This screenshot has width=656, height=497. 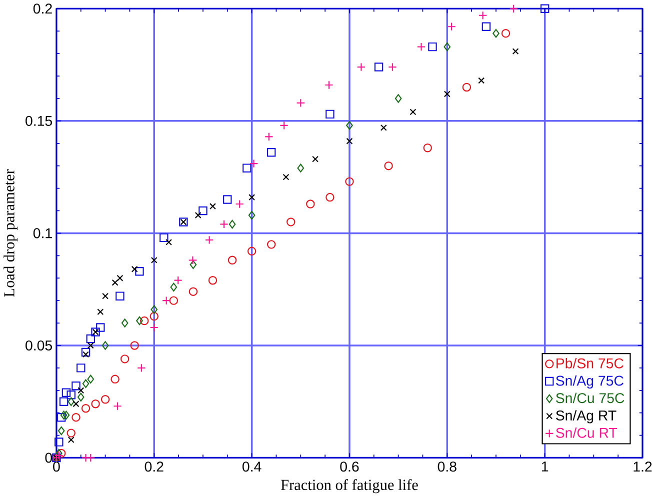 What do you see at coordinates (39, 345) in the screenshot?
I see `y-tick-label: 0.05` at bounding box center [39, 345].